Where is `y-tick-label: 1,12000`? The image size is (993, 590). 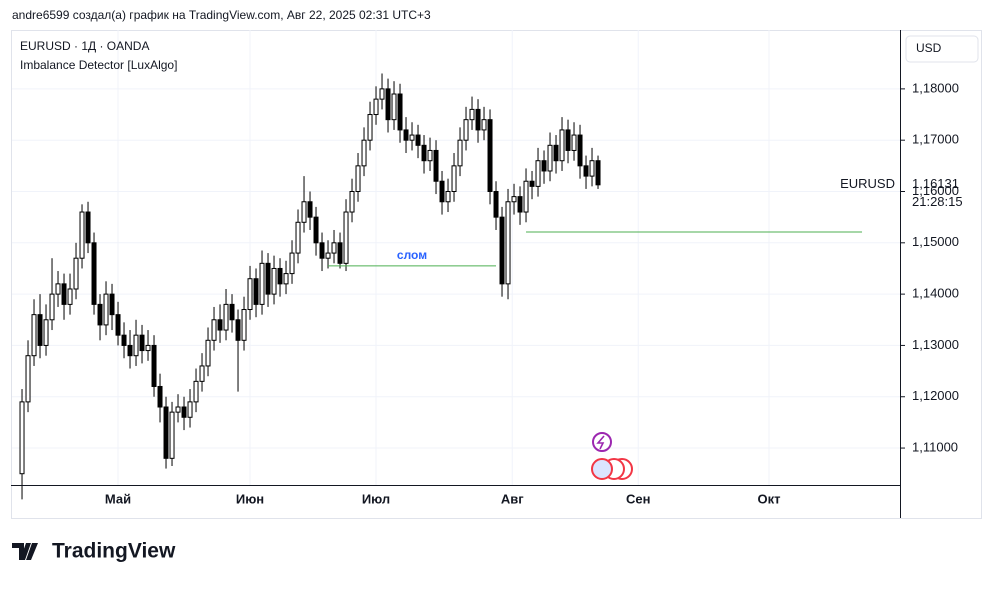 y-tick-label: 1,12000 is located at coordinates (935, 395).